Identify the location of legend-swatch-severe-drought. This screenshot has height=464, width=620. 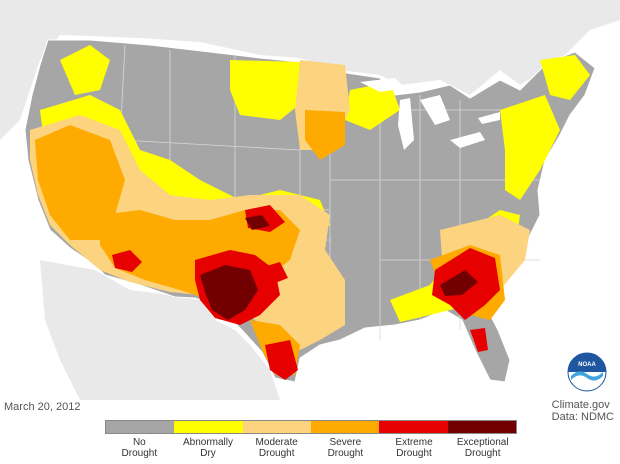
(345, 427).